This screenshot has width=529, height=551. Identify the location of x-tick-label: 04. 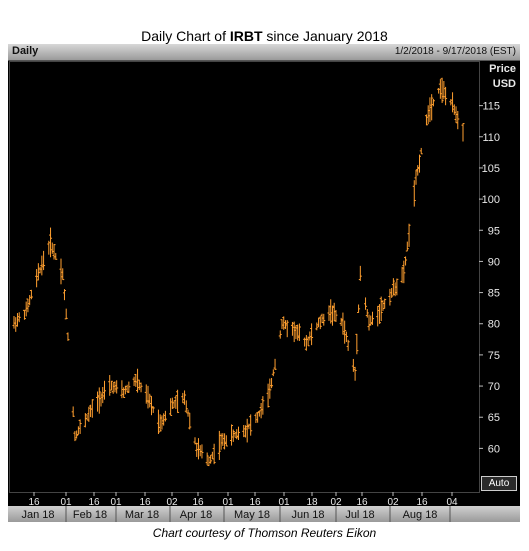
(452, 502).